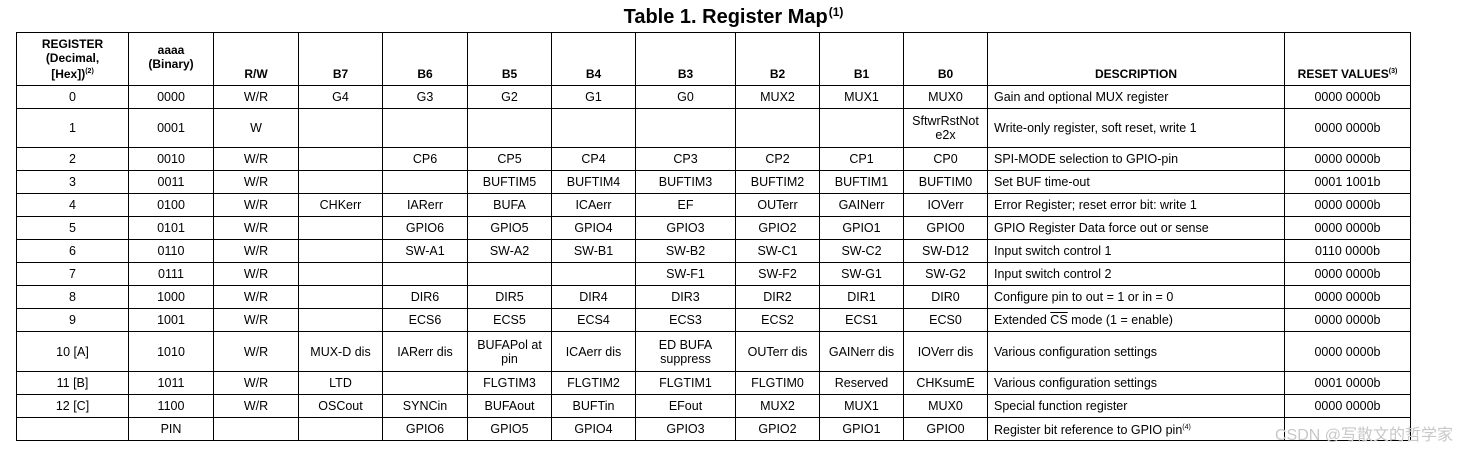 The image size is (1467, 451). What do you see at coordinates (685, 251) in the screenshot?
I see `cell-b3: SW-B2` at bounding box center [685, 251].